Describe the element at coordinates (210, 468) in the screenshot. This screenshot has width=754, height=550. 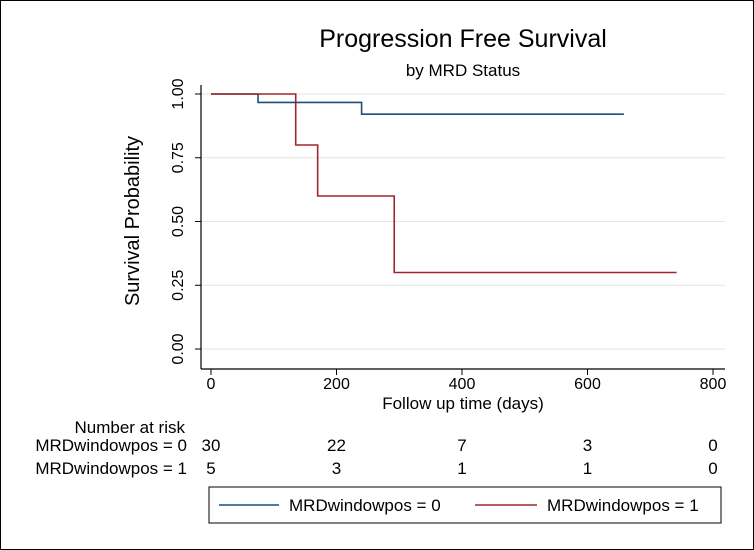
I see `risk-count: 5` at that location.